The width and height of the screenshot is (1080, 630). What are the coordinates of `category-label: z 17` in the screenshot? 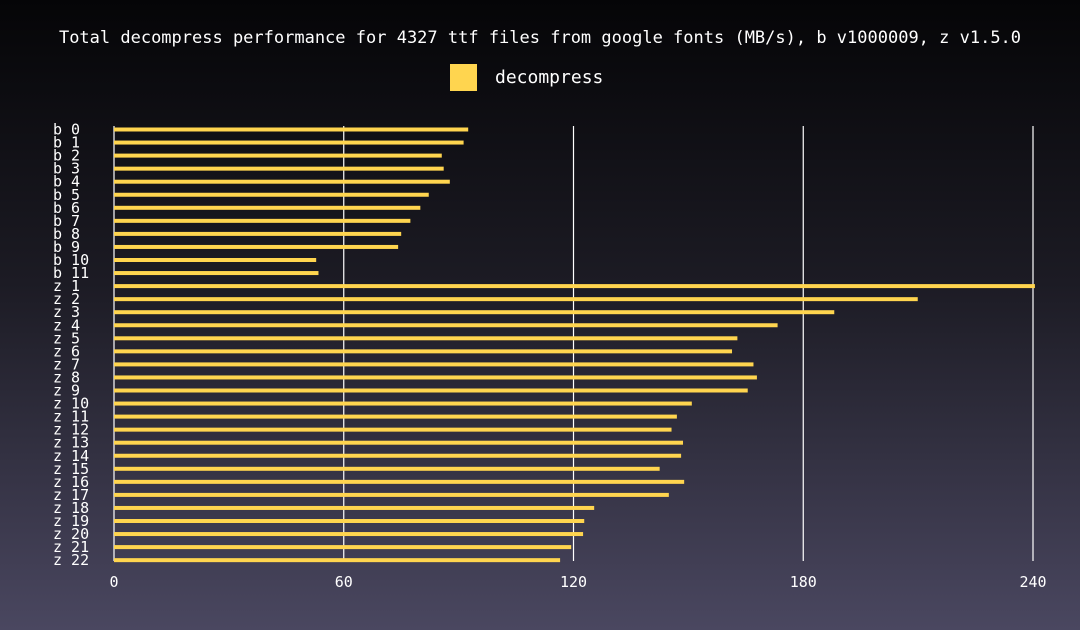 It's located at (71, 495).